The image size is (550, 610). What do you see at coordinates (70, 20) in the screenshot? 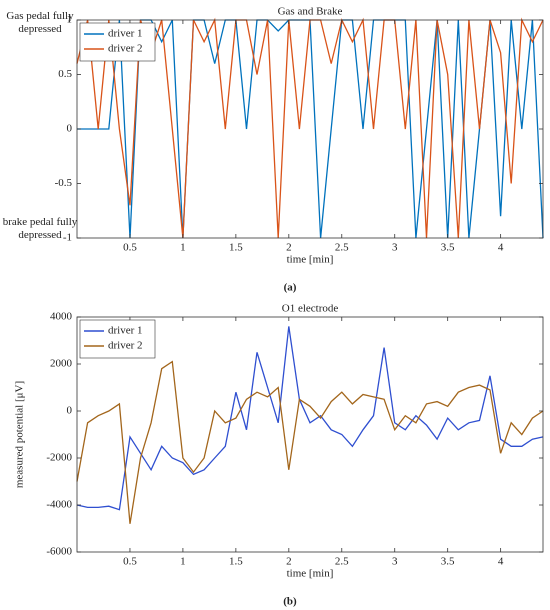
I see `y-tick-label: 1` at bounding box center [70, 20].